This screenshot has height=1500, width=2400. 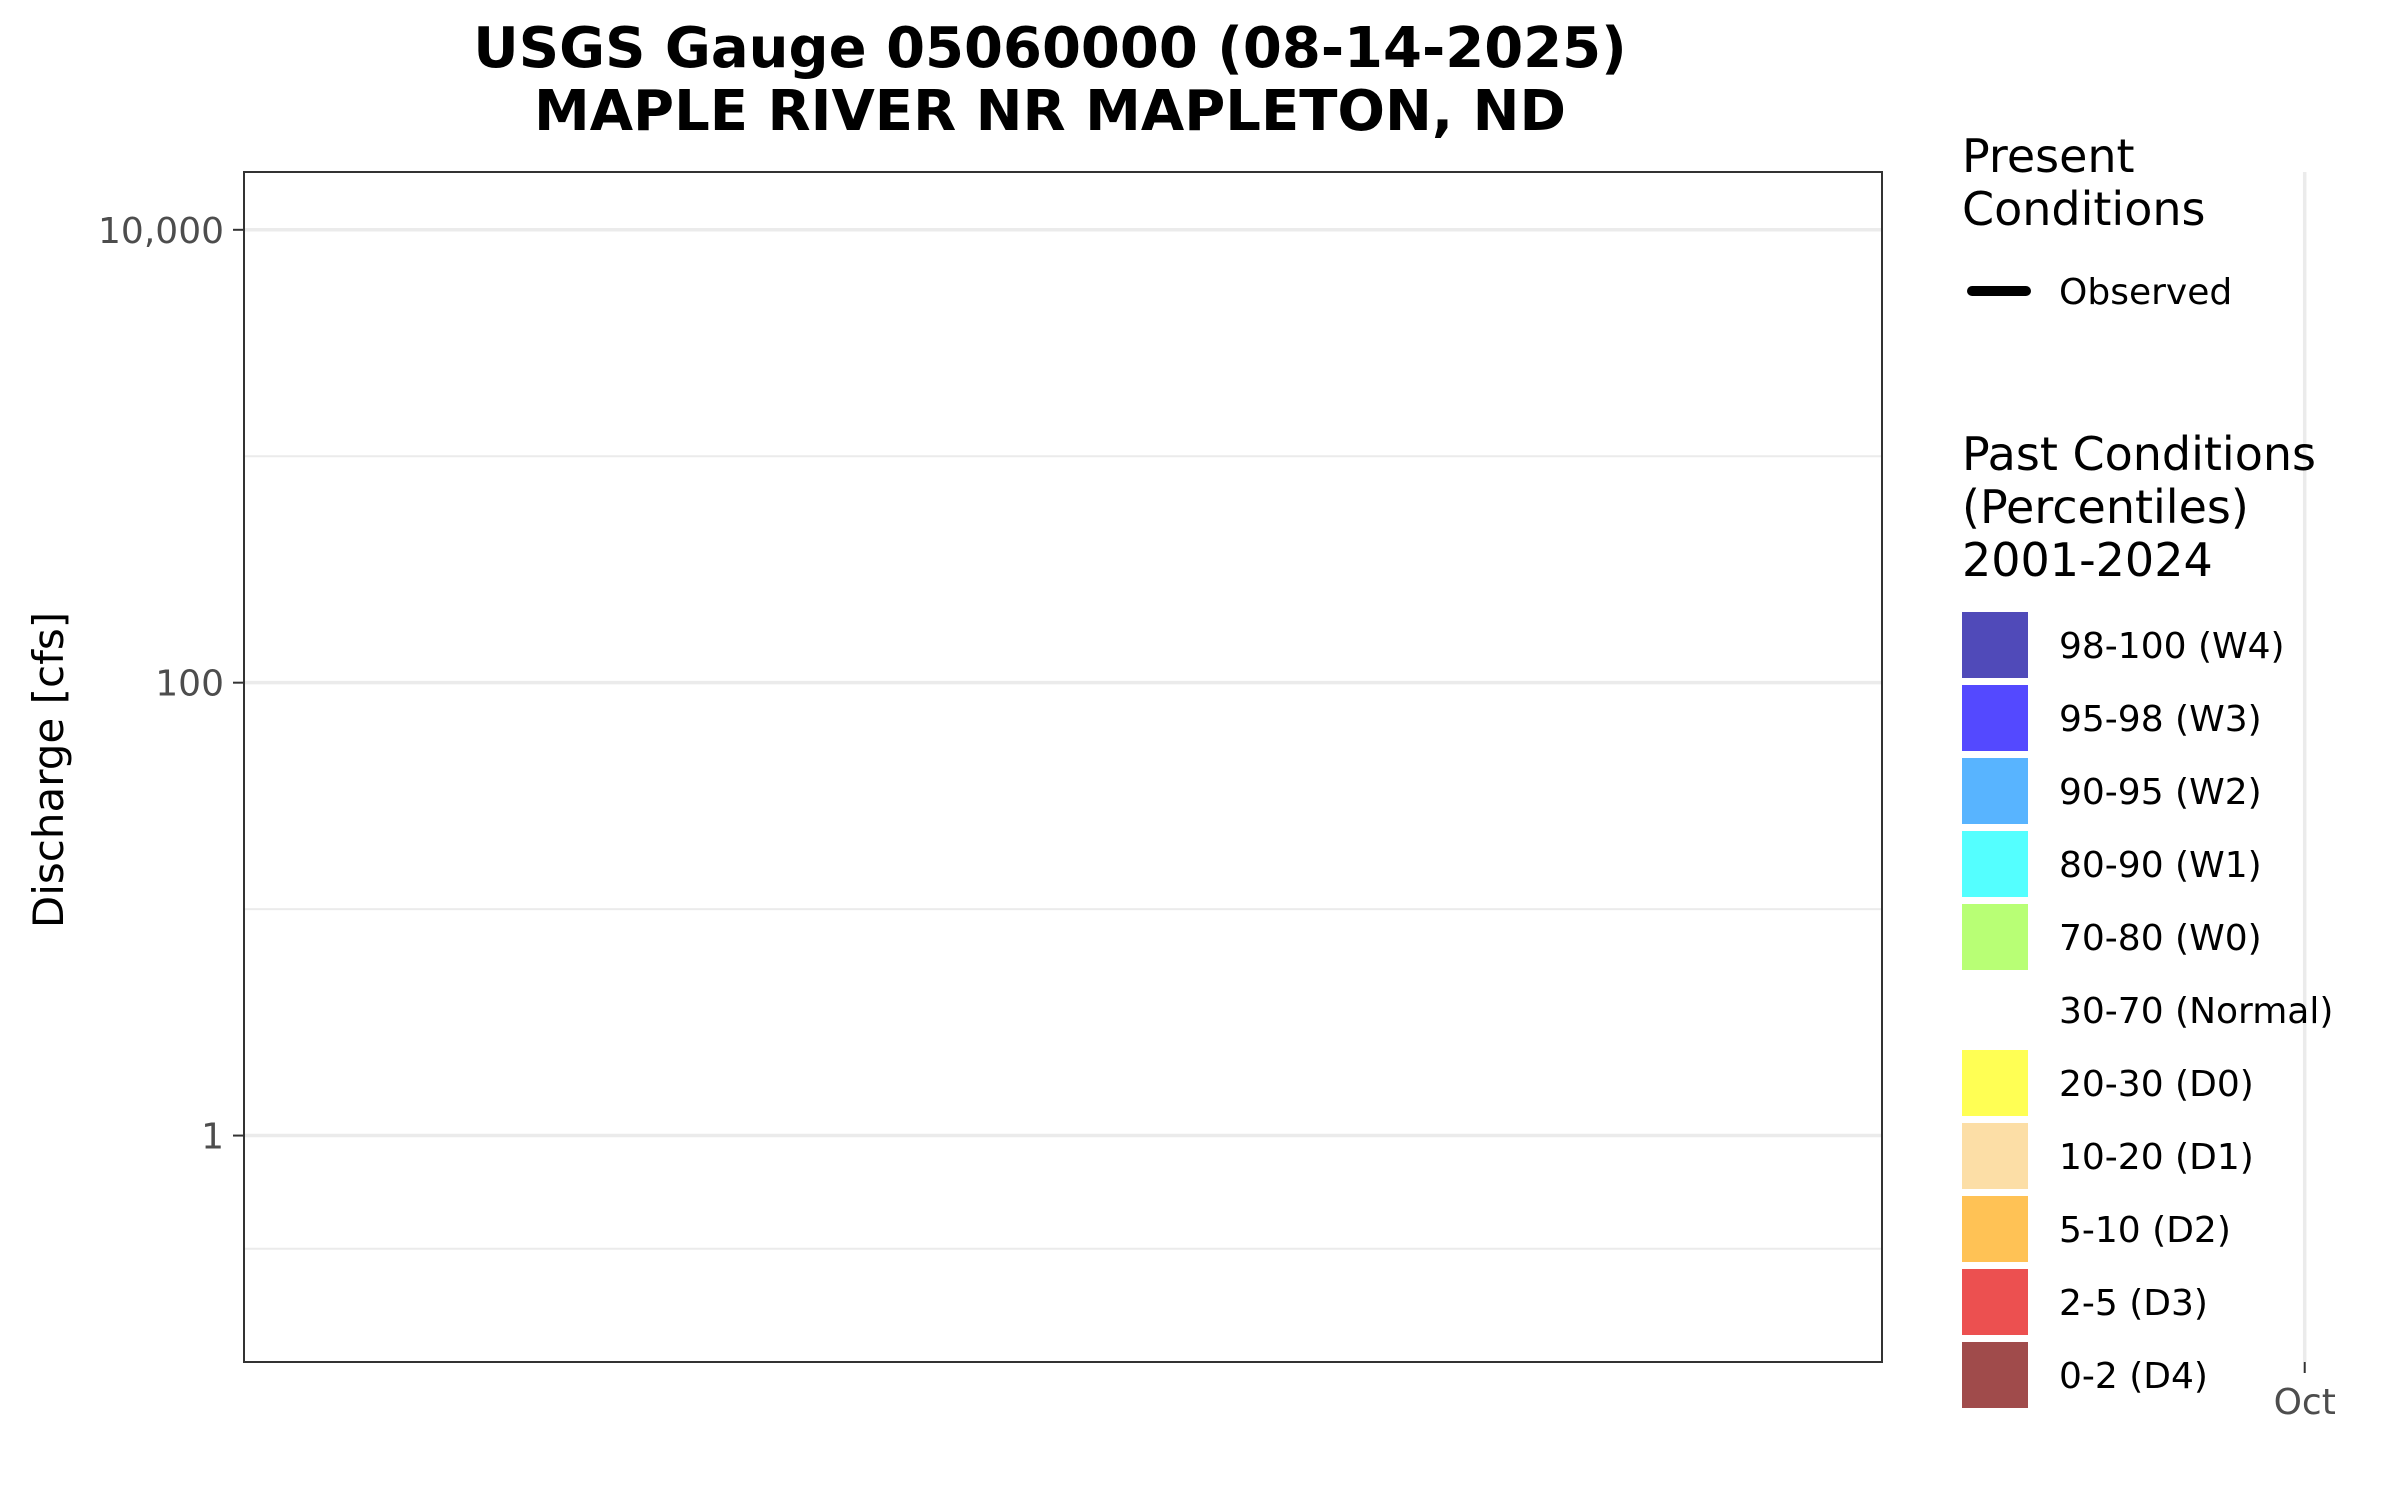 What do you see at coordinates (2160, 865) in the screenshot?
I see `legend-item-label: 80-90 (W1)` at bounding box center [2160, 865].